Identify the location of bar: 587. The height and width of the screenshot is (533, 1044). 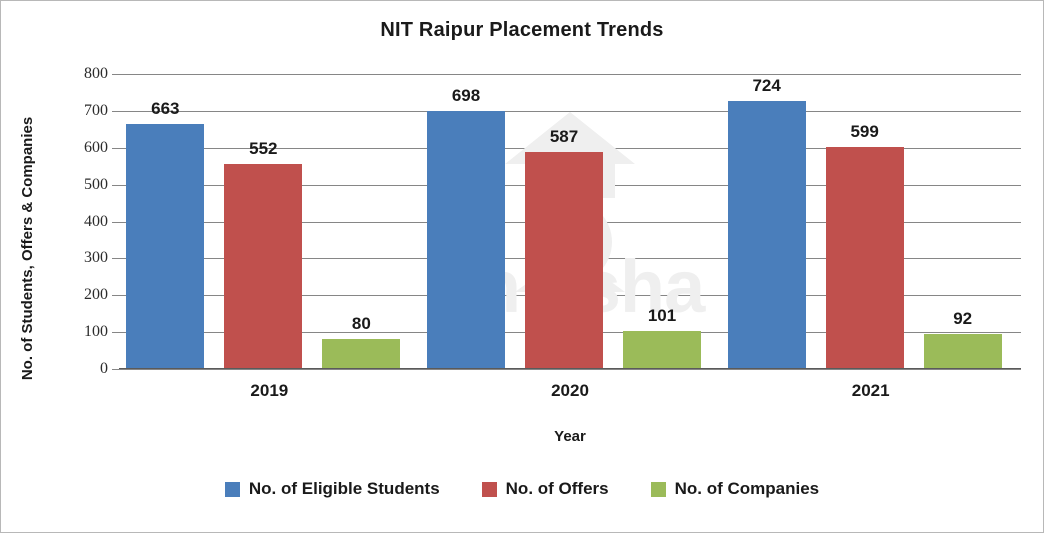
(564, 247).